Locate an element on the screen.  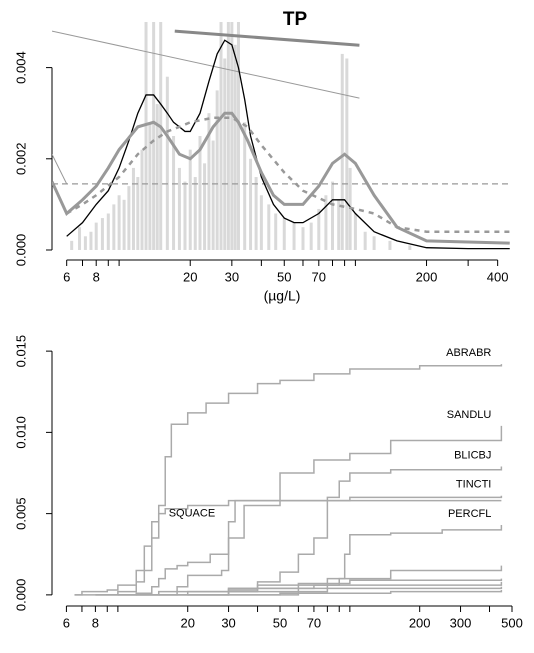
series-label: PERCFL is located at coordinates (469, 514).